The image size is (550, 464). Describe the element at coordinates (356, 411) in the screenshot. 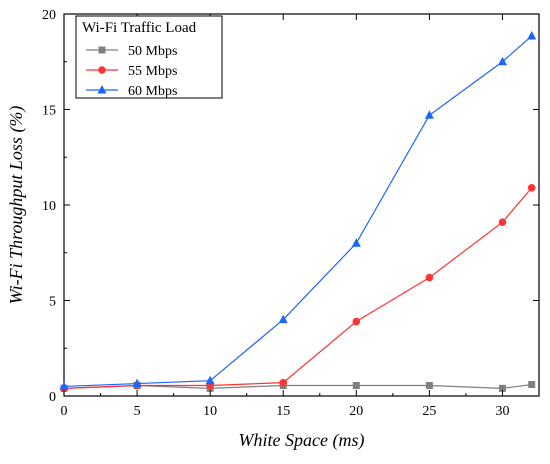

I see `x-tick-label: 20` at that location.